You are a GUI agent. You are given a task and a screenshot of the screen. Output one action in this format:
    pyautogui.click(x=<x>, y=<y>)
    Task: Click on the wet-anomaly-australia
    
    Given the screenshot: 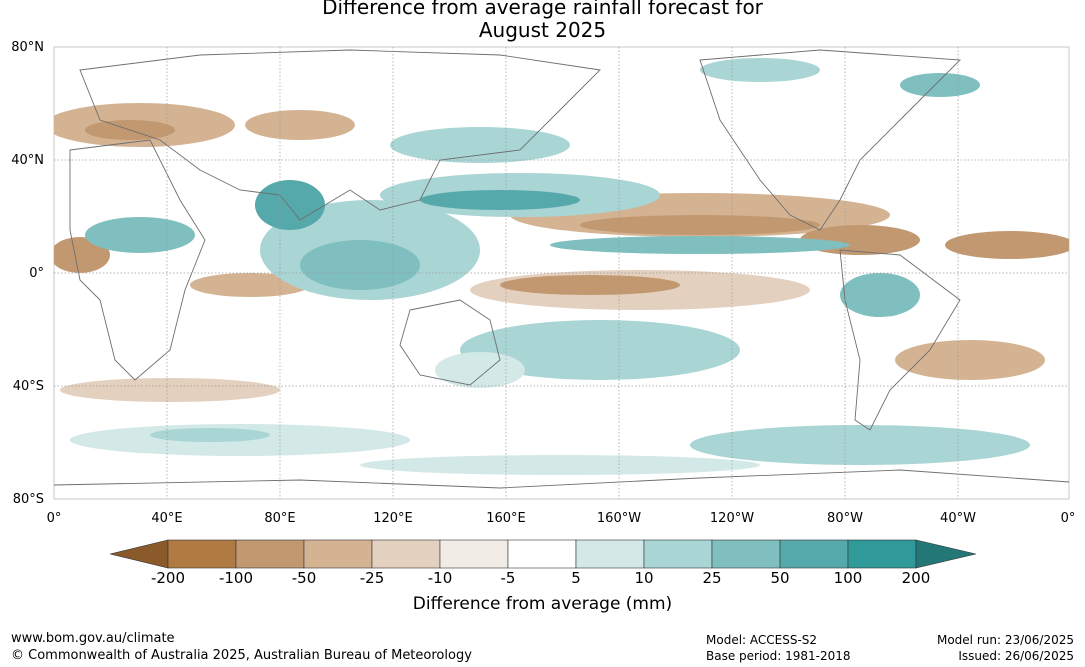 What is the action you would take?
    pyautogui.click(x=480, y=370)
    